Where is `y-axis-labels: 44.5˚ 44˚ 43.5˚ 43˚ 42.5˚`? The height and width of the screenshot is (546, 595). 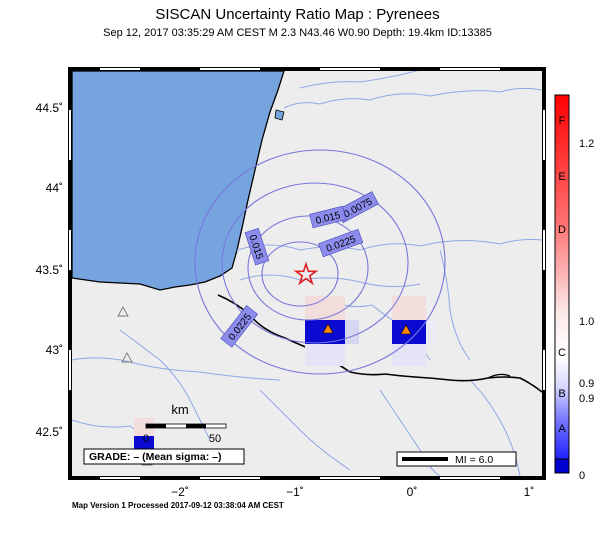
y-axis-labels: 44.5˚ 44˚ 43.5˚ 43˚ 42.5˚ is located at coordinates (49, 270).